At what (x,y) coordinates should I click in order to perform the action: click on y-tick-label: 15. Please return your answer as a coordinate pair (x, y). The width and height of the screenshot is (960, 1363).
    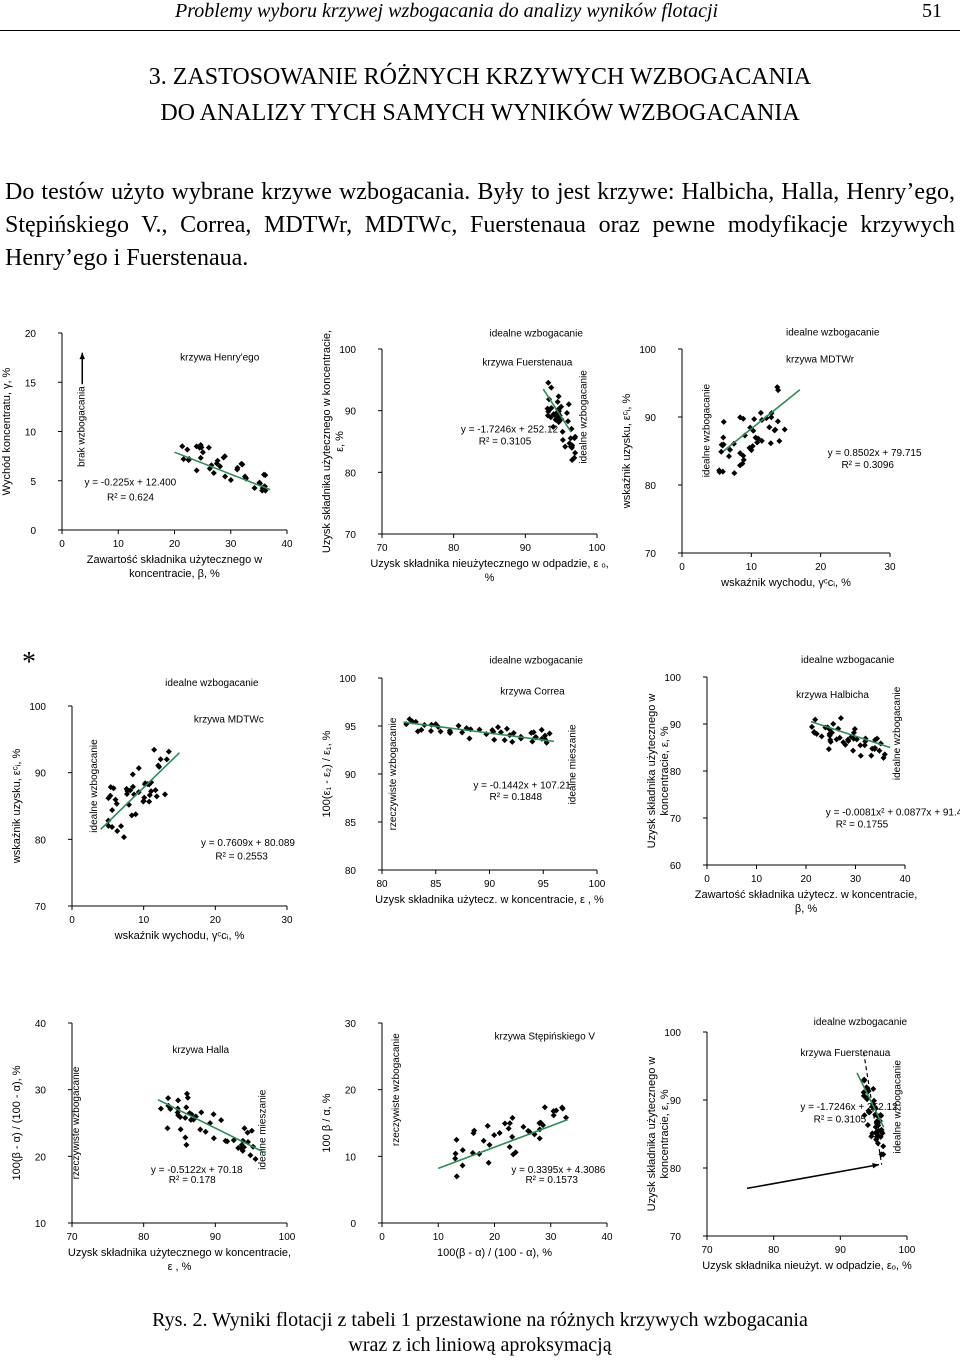
    Looking at the image, I should click on (31, 383).